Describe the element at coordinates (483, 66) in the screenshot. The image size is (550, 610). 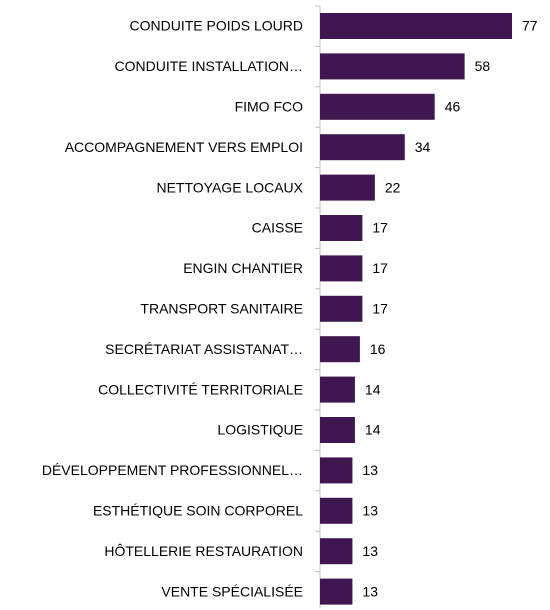
I see `value-label: 58` at that location.